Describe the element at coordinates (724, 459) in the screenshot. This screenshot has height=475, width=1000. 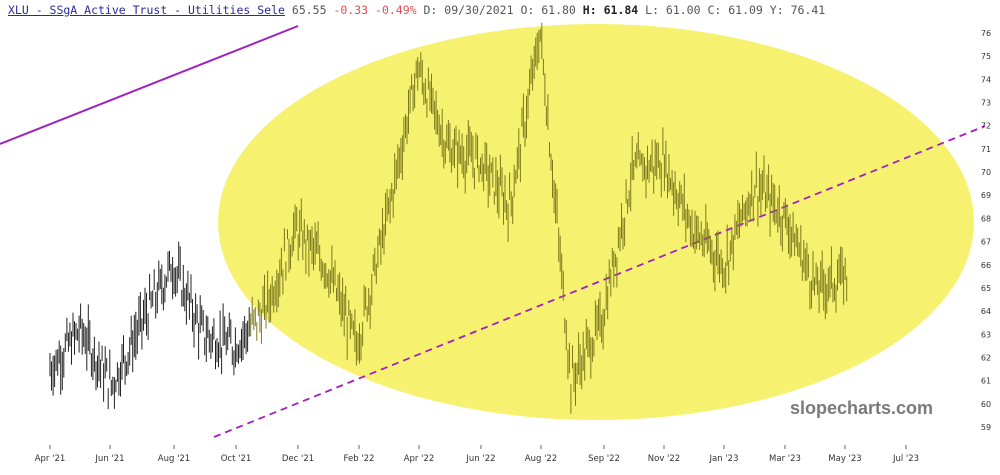
I see `x-tick-label: Jan '23` at that location.